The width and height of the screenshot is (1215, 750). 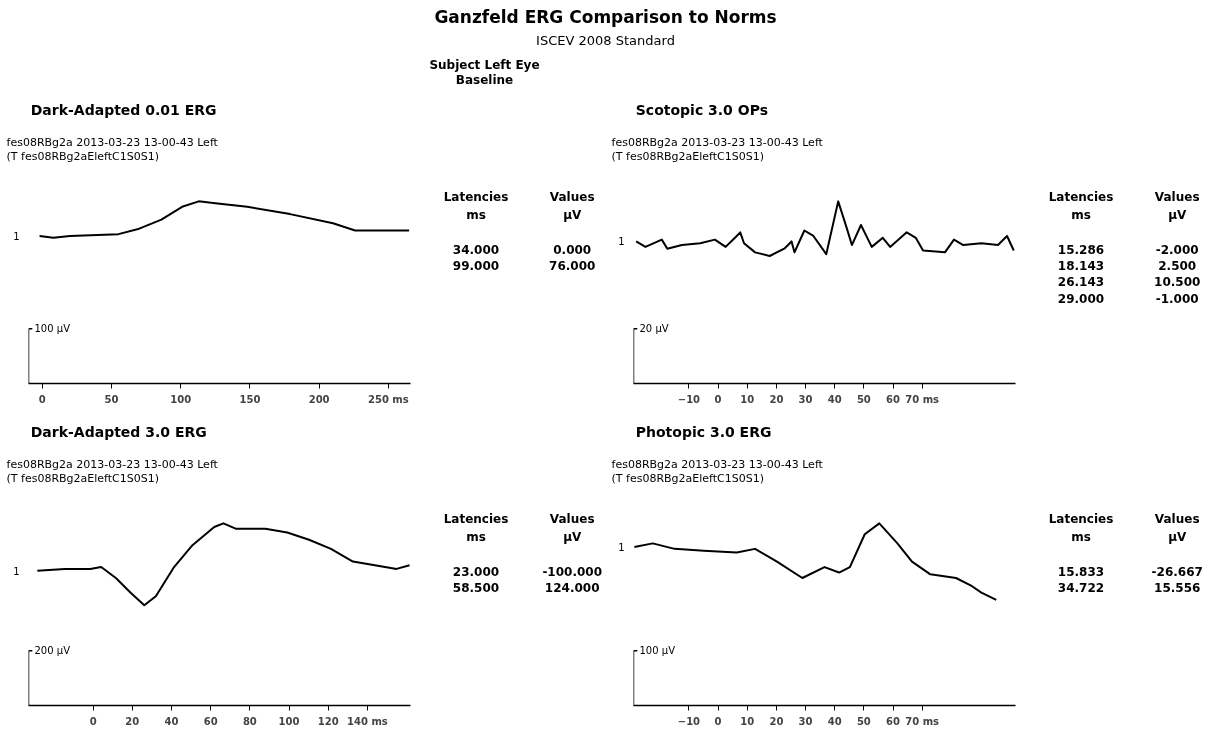 What do you see at coordinates (1177, 249) in the screenshot?
I see `text: -2.000` at bounding box center [1177, 249].